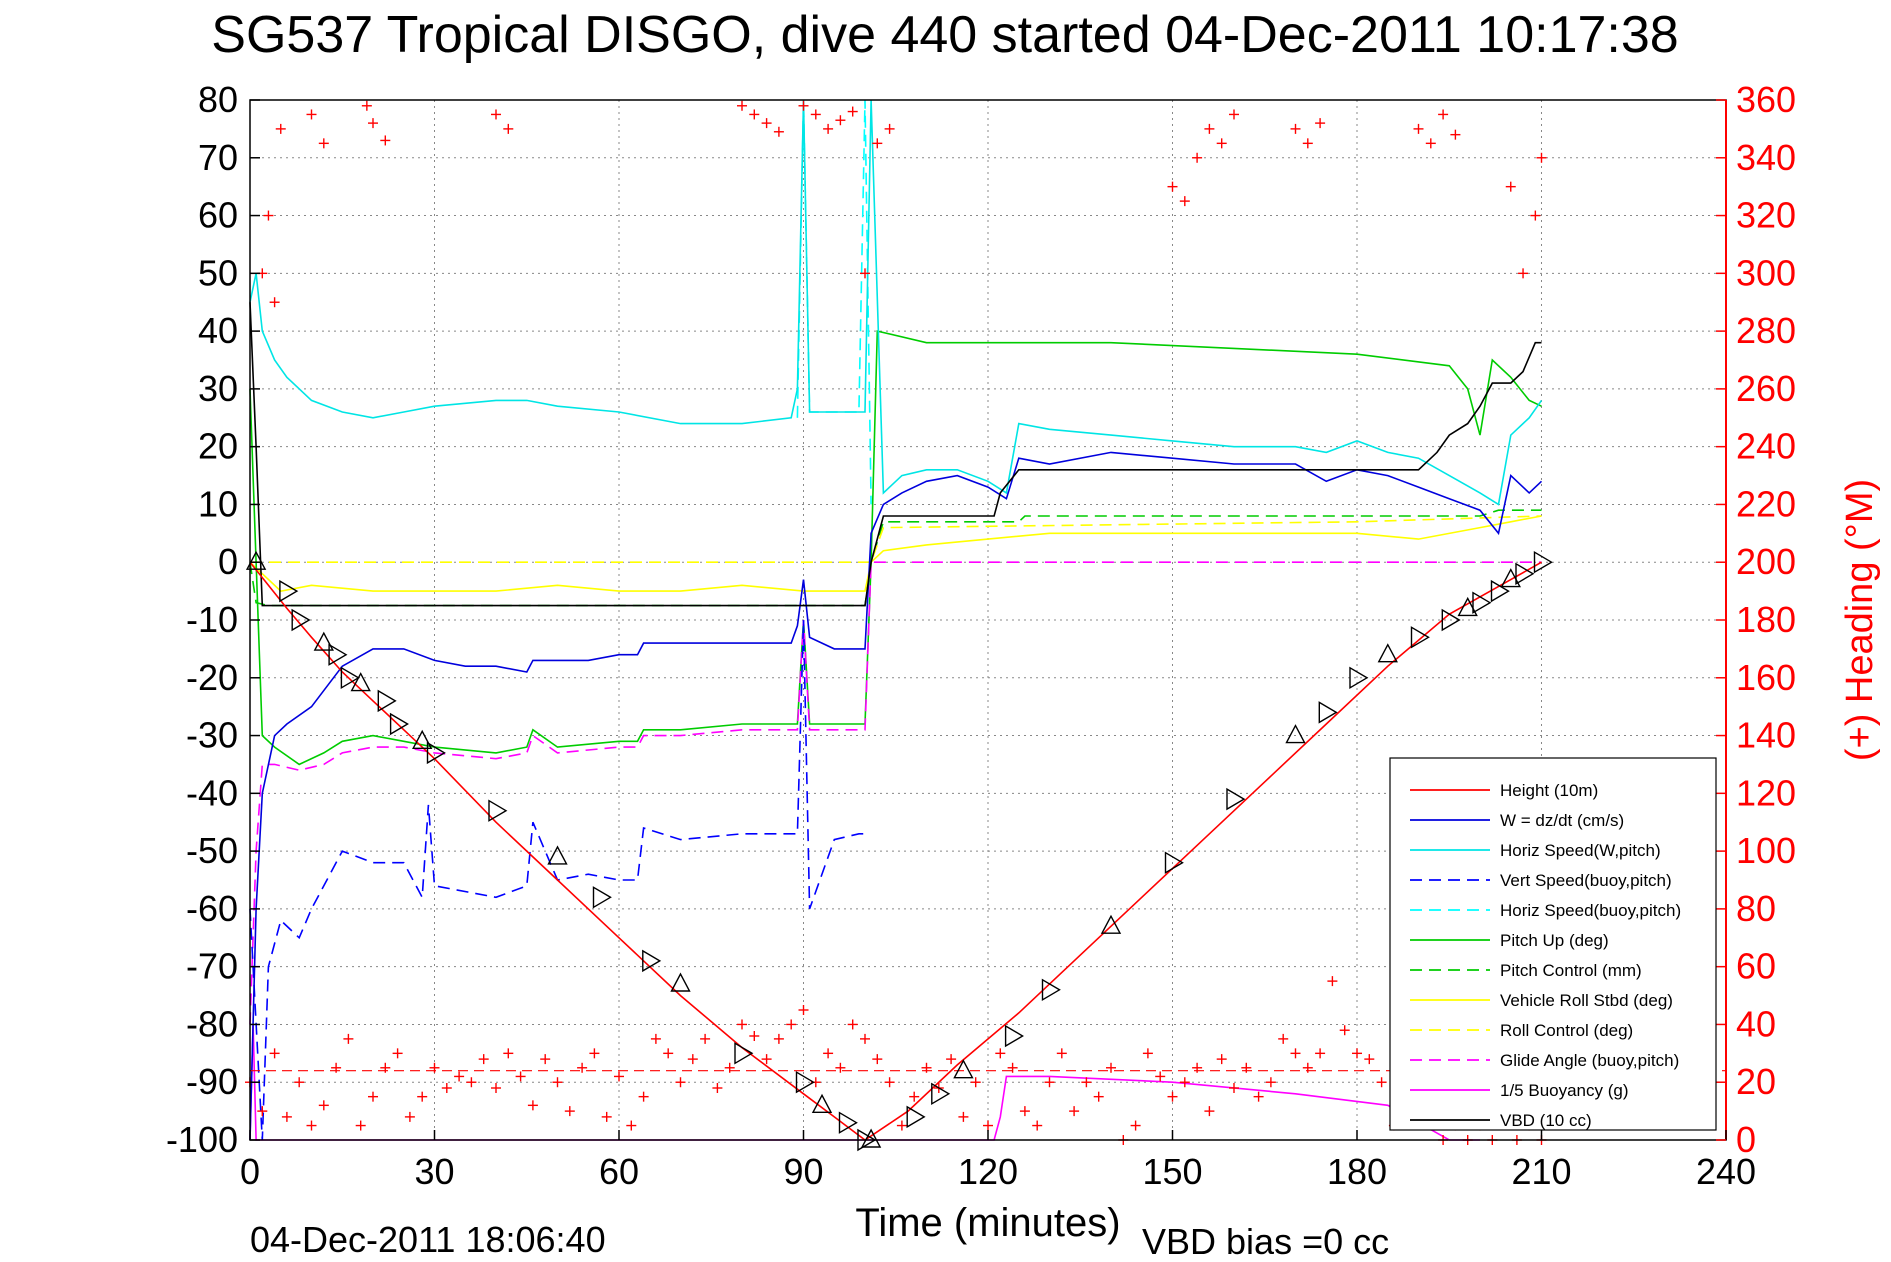 Image resolution: width=1891 pixels, height=1262 pixels. I want to click on y-right-tick-label-4: 280, so click(1766, 330).